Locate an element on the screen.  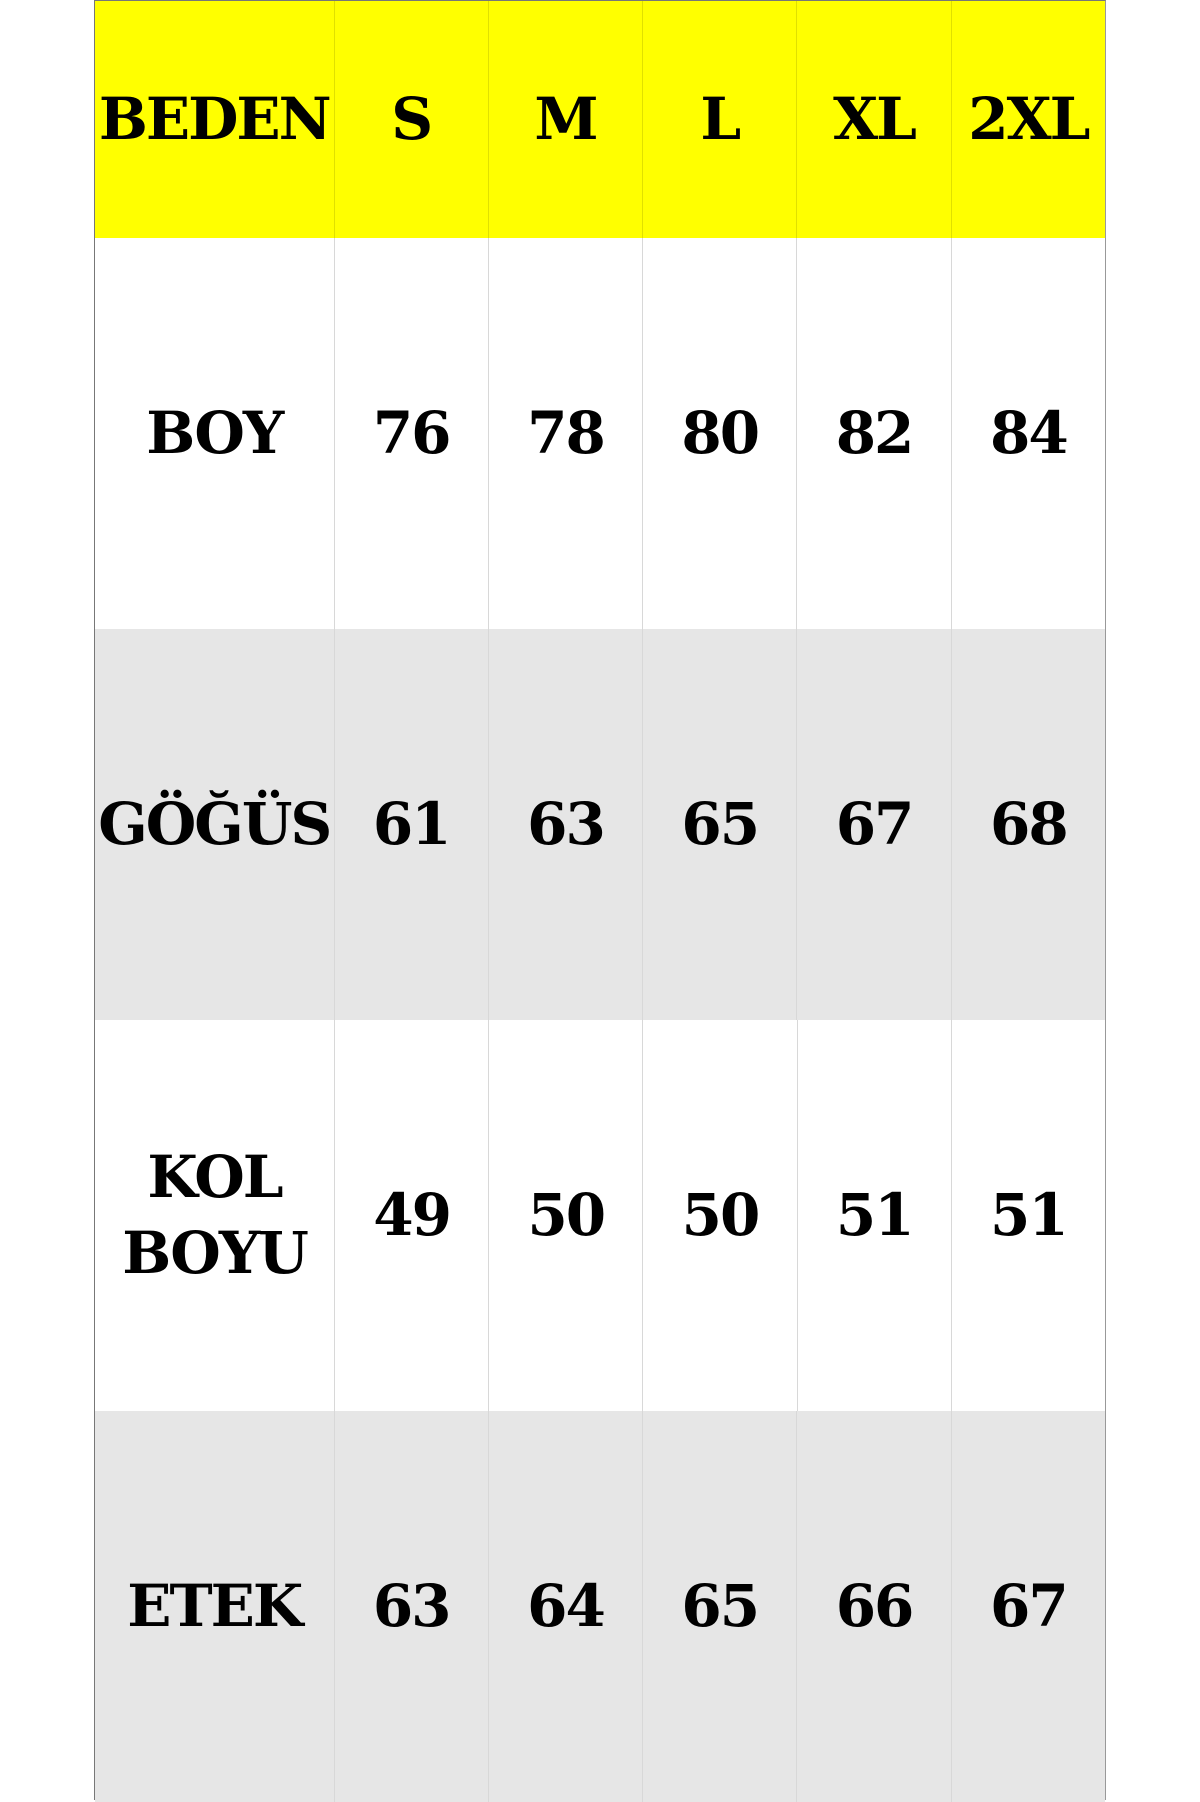
header-row: BEDEN S M L XL 2XL is located at coordinates (600, 119).